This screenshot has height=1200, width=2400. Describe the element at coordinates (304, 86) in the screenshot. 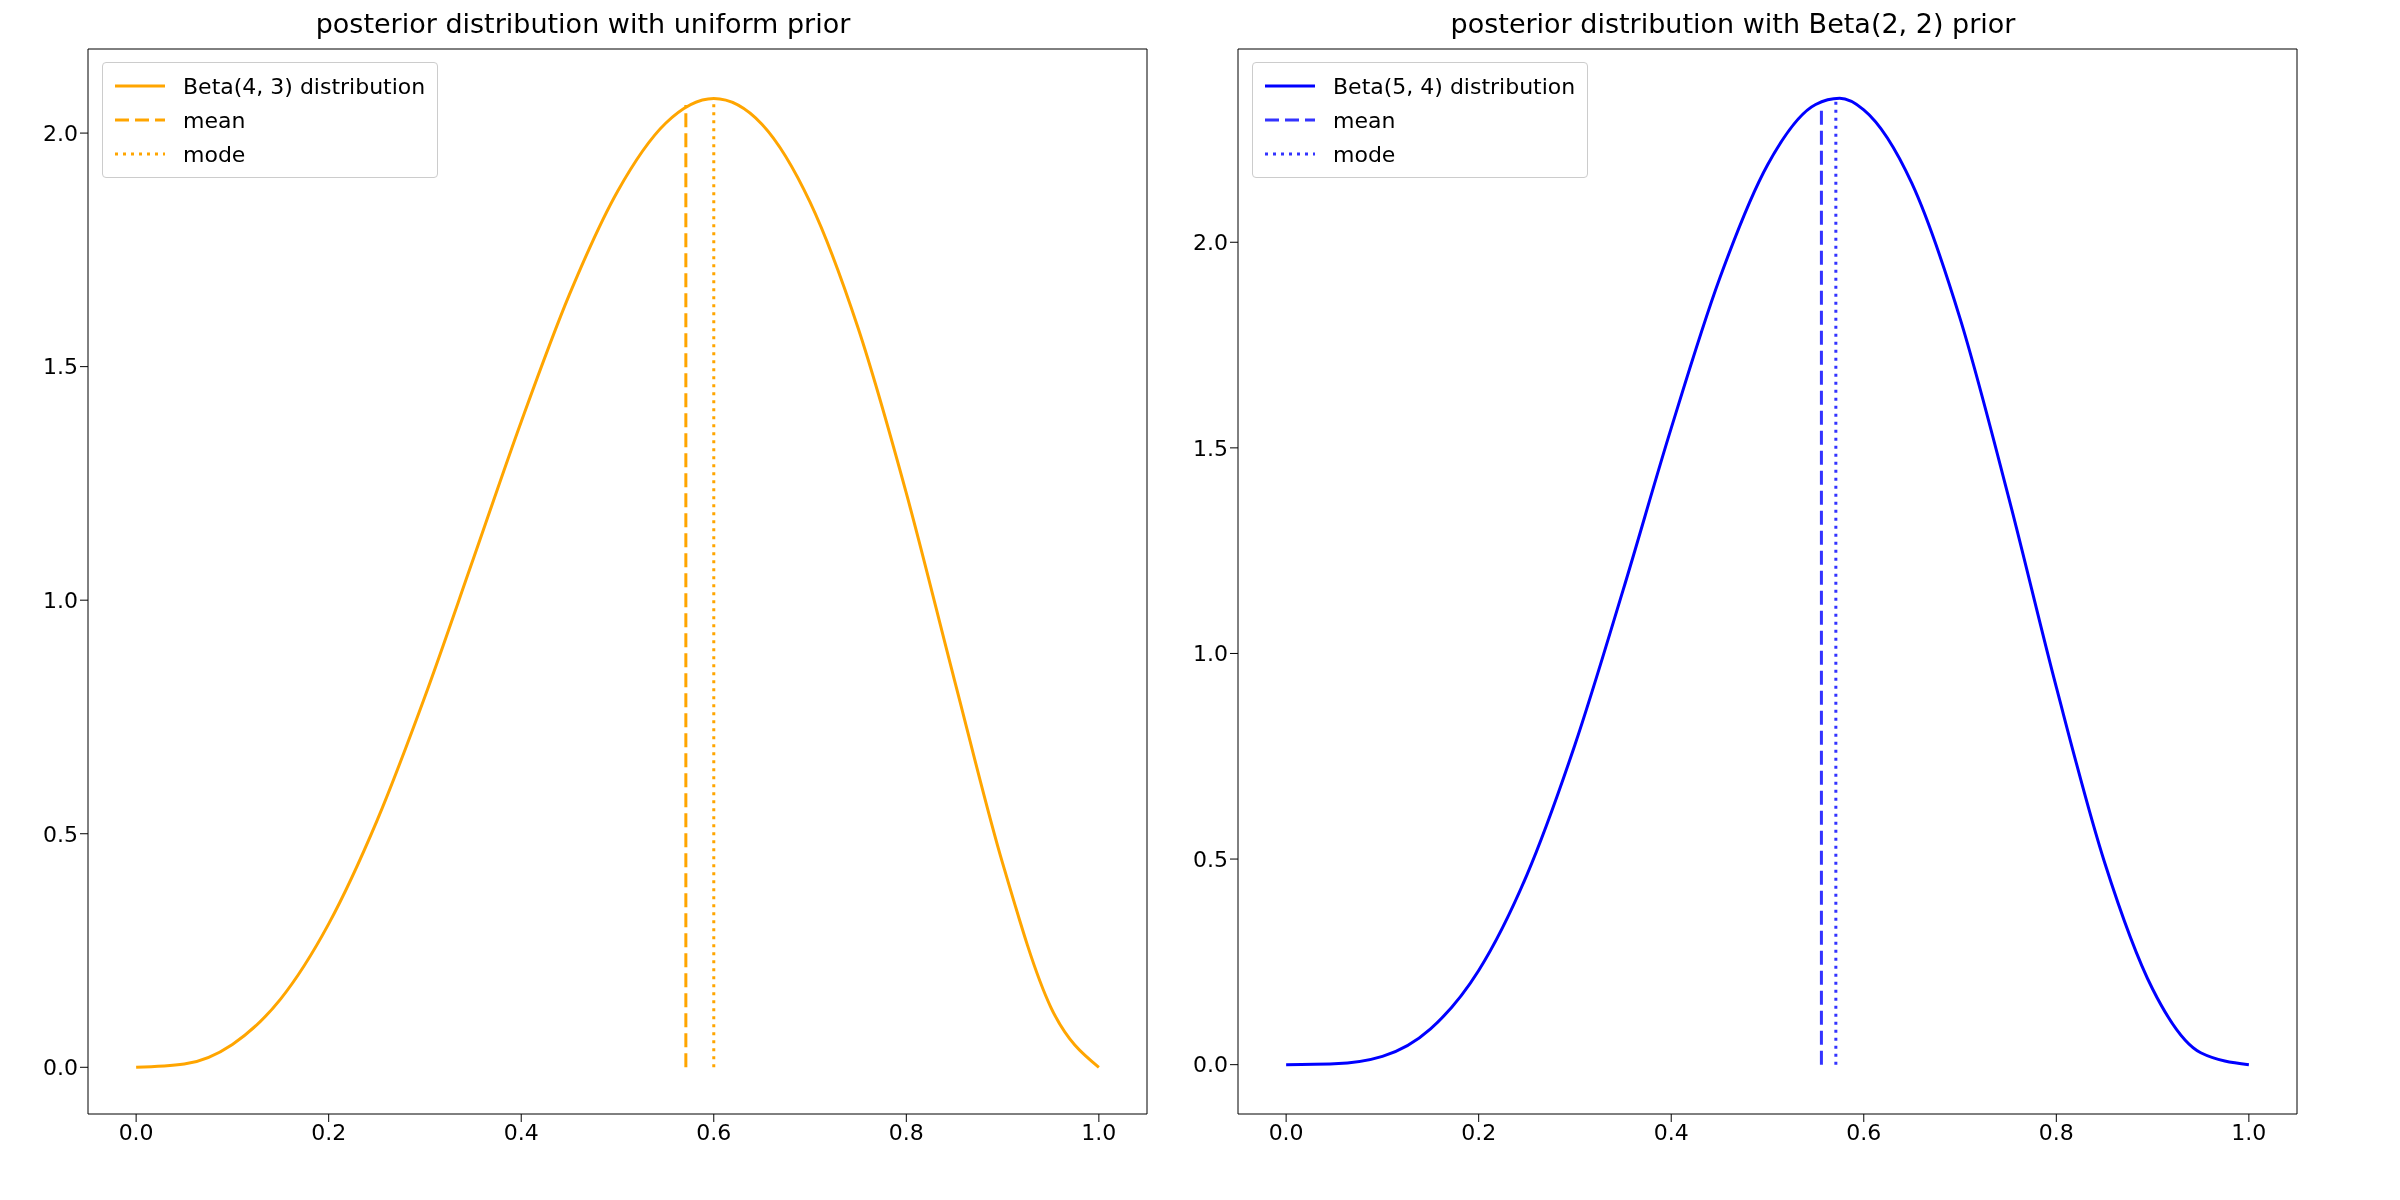

I see `legend-label: Beta(4, 3) distribution` at that location.